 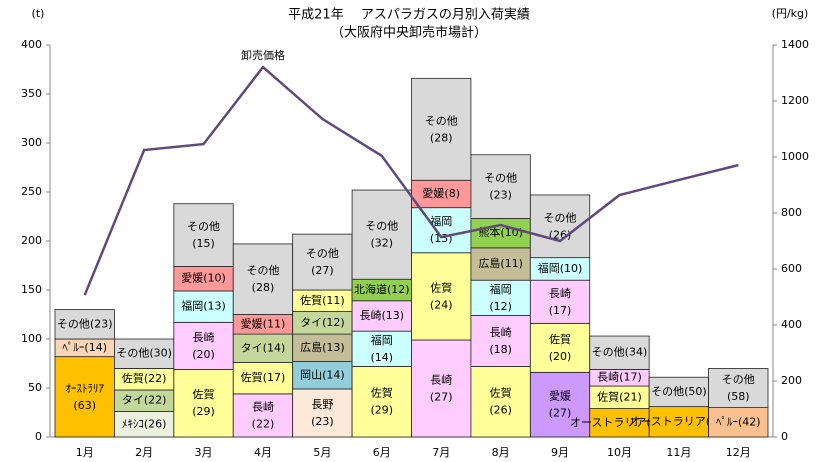 I want to click on y-tick-label: 0, so click(x=38, y=436).